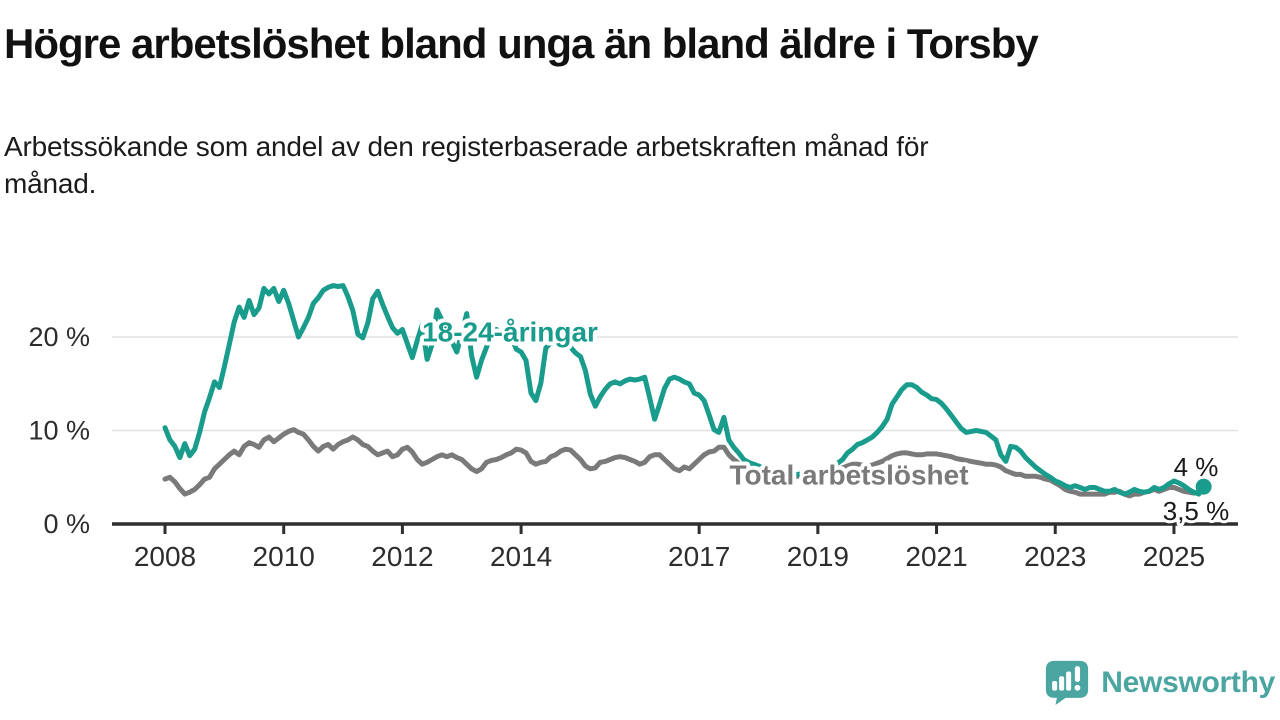 Image resolution: width=1280 pixels, height=720 pixels. Describe the element at coordinates (1203, 486) in the screenshot. I see `series-end-dot-18-24-ringar` at that location.